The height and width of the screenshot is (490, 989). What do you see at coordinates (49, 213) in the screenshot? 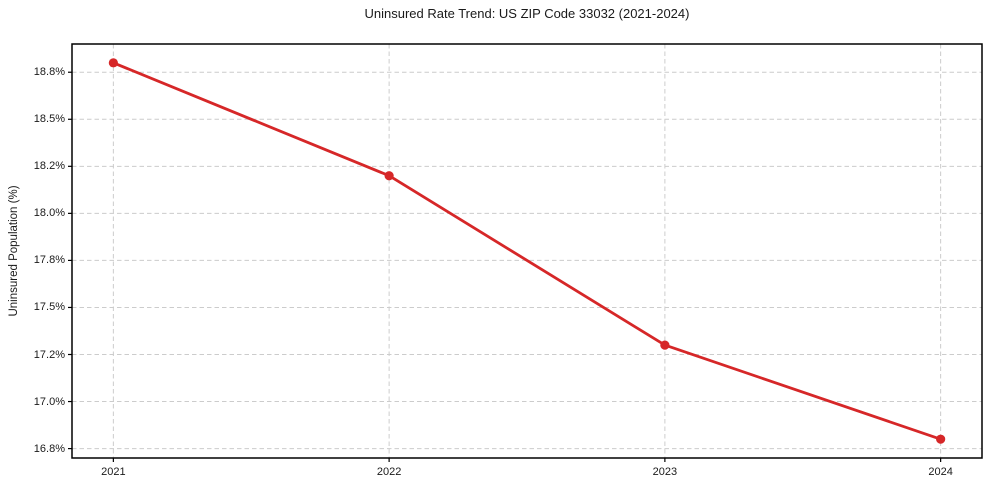
I see `y-tick-label: 18.0%` at bounding box center [49, 213].